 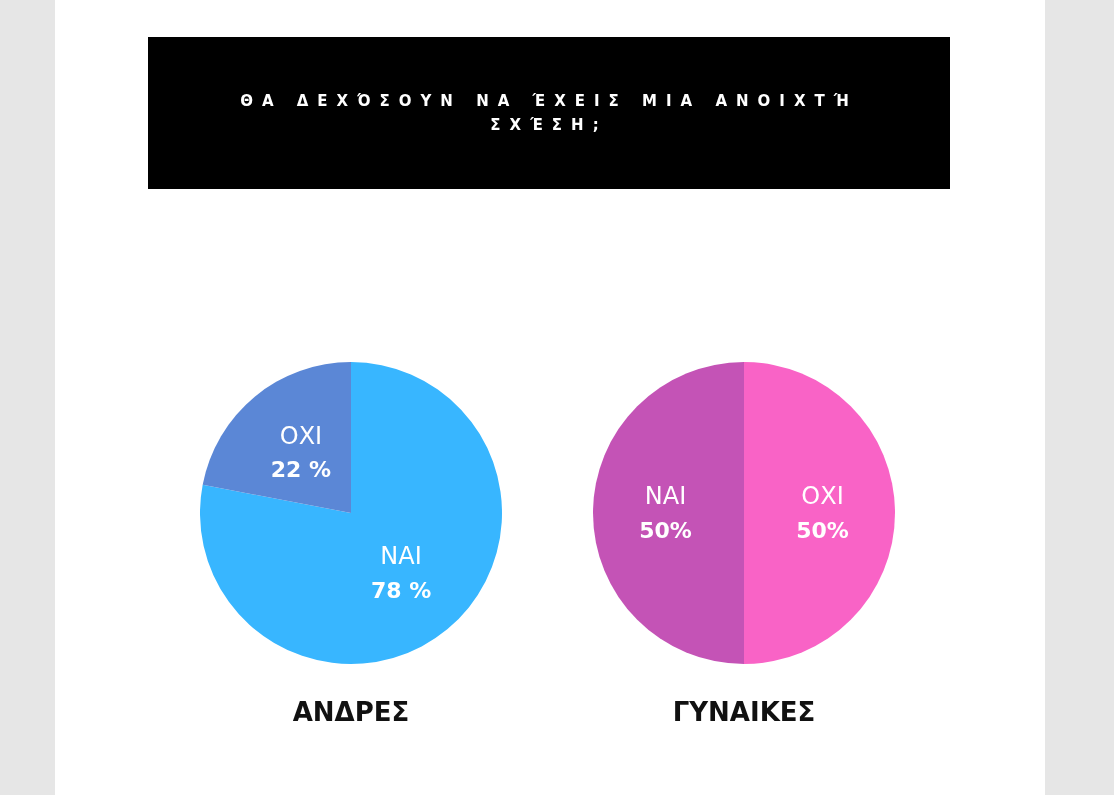 I want to click on text: ΓΥΝΑΙΚΕΣ, so click(x=744, y=712).